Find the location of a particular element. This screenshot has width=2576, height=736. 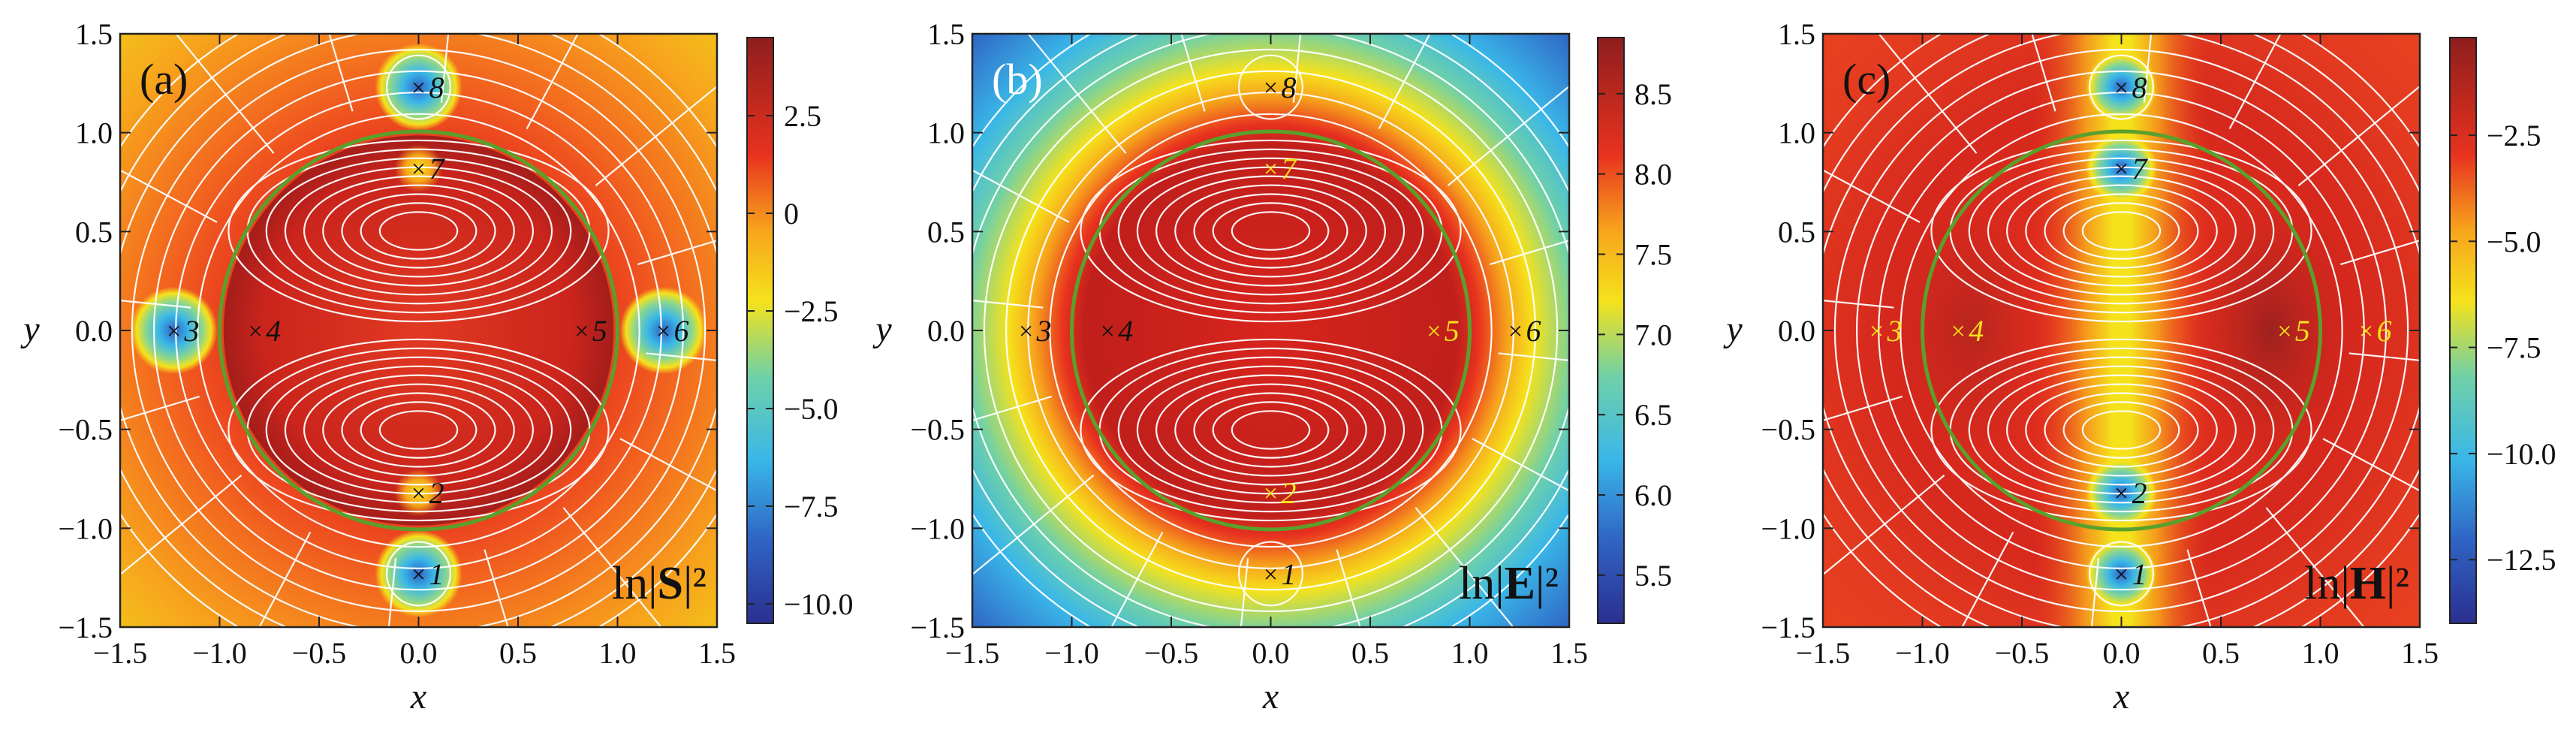

streamline-loop is located at coordinates (418, 87).